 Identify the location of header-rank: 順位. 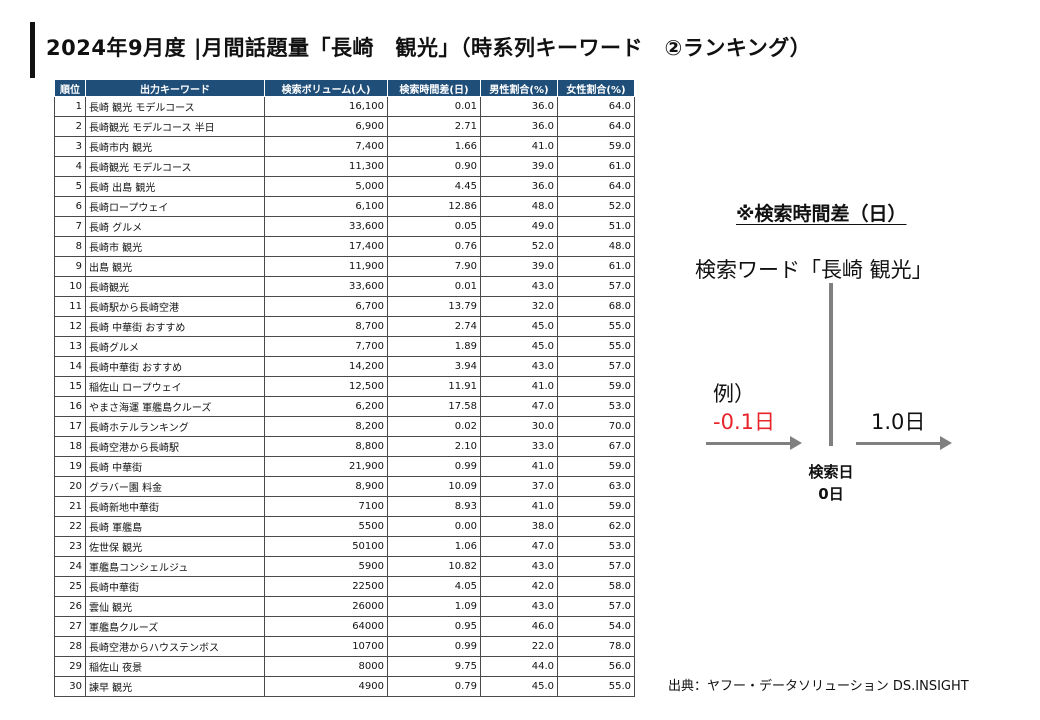
(70, 88).